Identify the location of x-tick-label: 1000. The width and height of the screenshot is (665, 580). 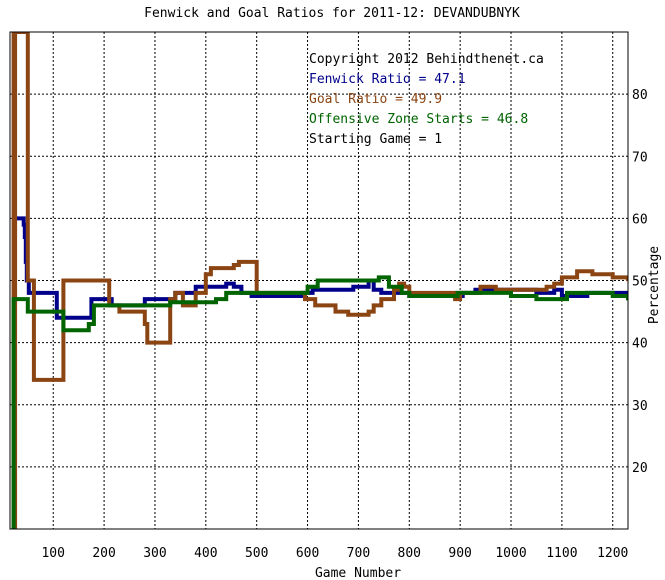
(510, 553).